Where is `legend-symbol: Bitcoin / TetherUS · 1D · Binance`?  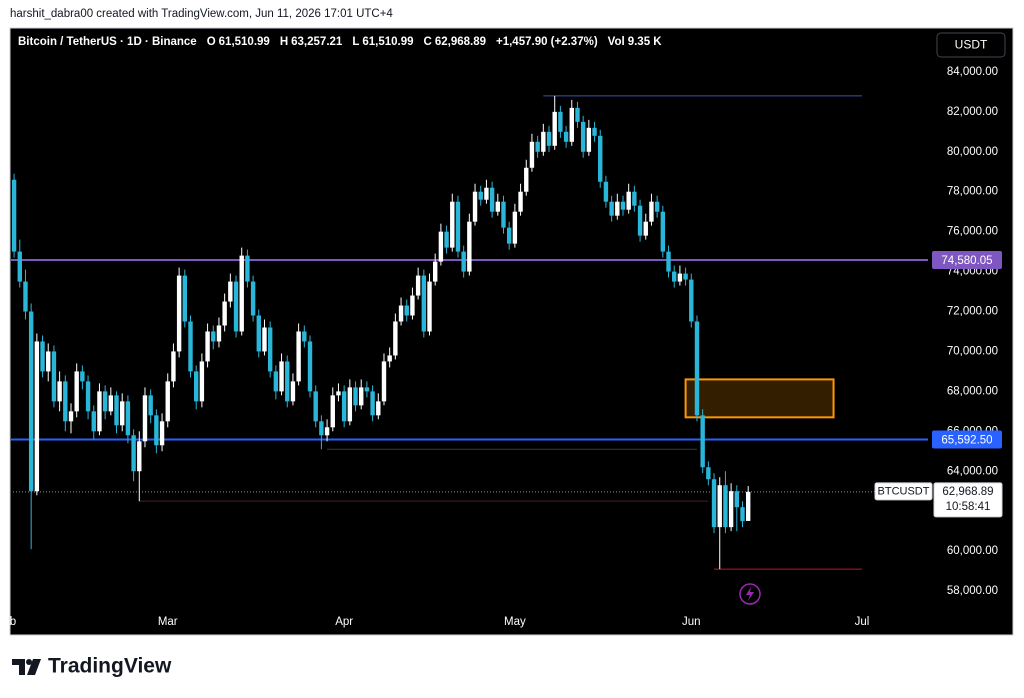 legend-symbol: Bitcoin / TetherUS · 1D · Binance is located at coordinates (107, 42).